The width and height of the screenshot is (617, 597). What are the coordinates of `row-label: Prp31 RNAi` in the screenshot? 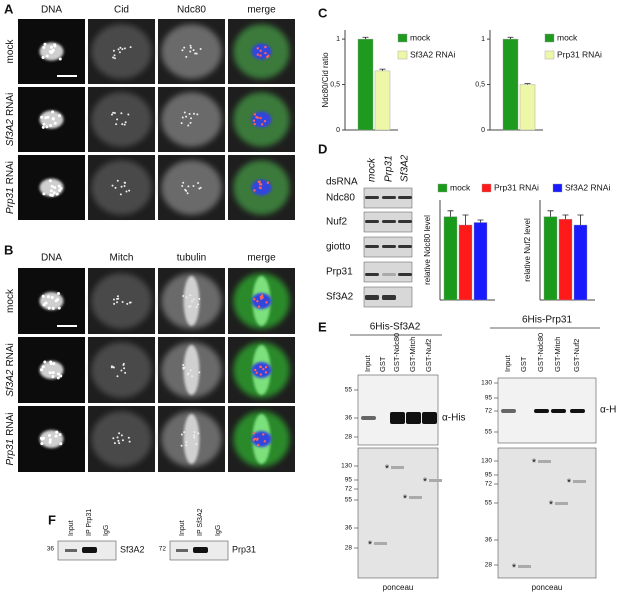 It's located at (10, 438).